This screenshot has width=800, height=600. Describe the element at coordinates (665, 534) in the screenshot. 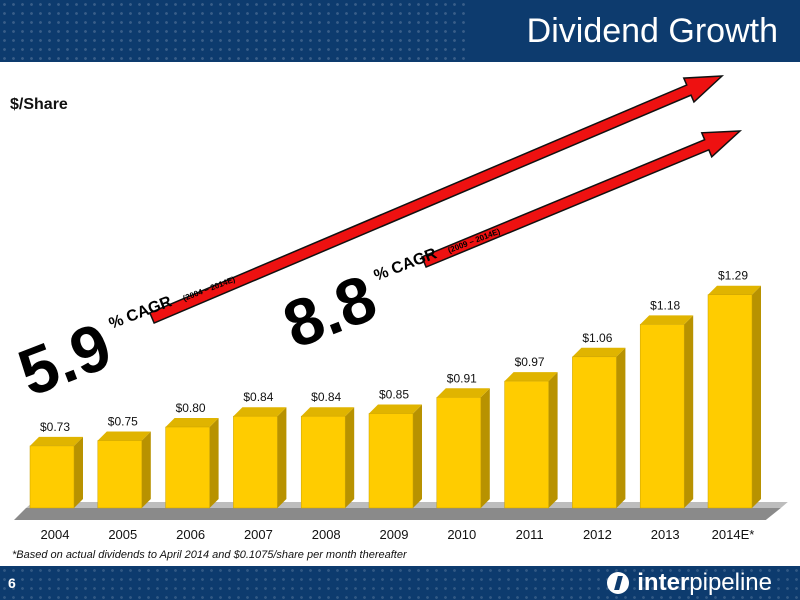

I see `x-tick-label: 2013` at that location.